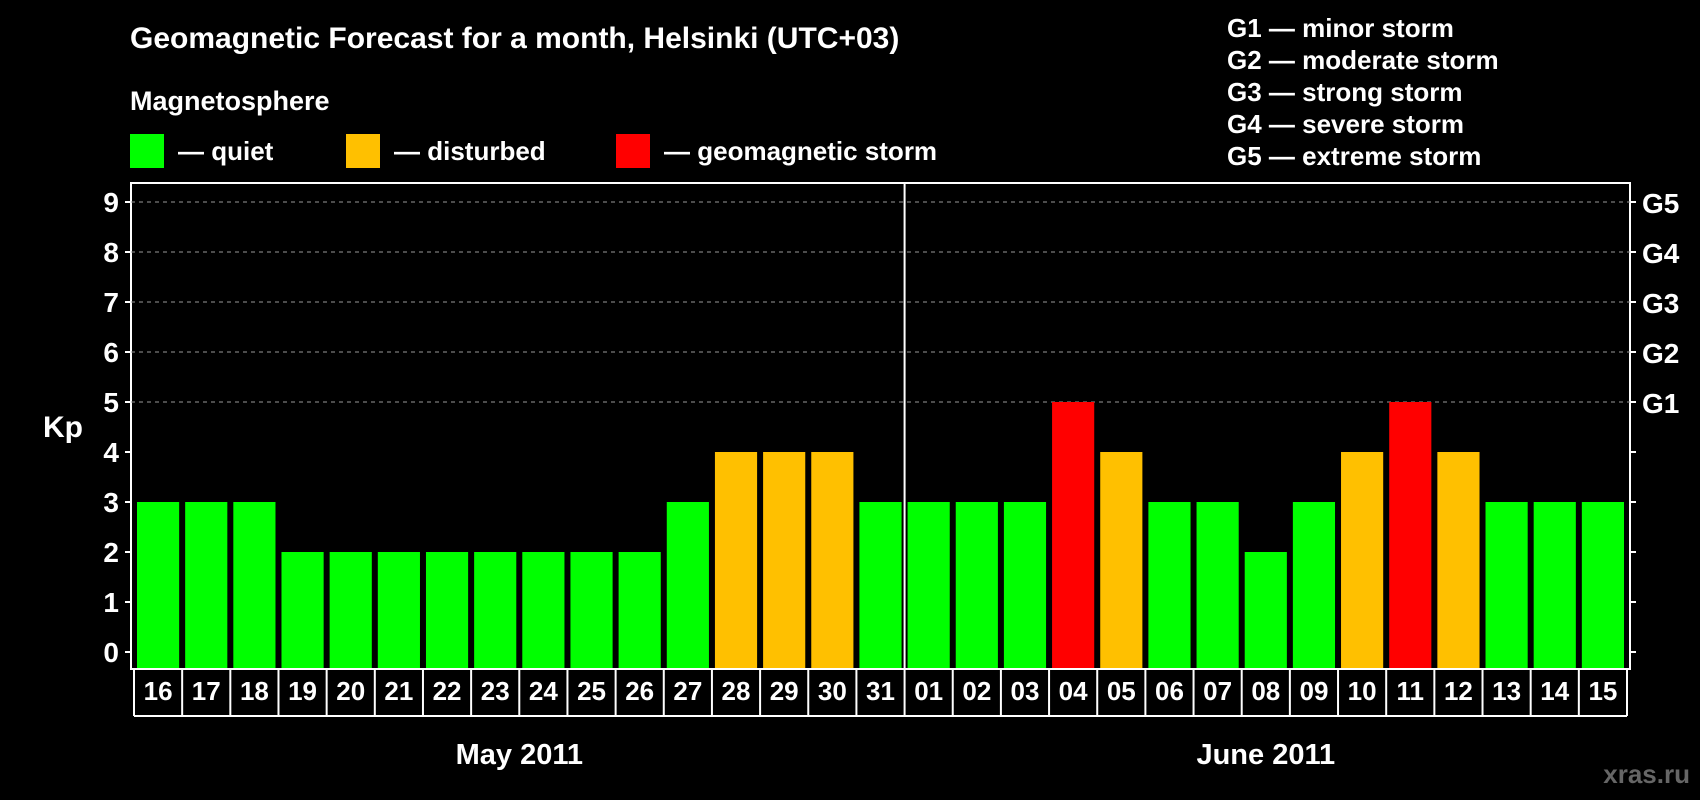 This screenshot has width=1700, height=800. What do you see at coordinates (111, 452) in the screenshot?
I see `y-tick-label: 4` at bounding box center [111, 452].